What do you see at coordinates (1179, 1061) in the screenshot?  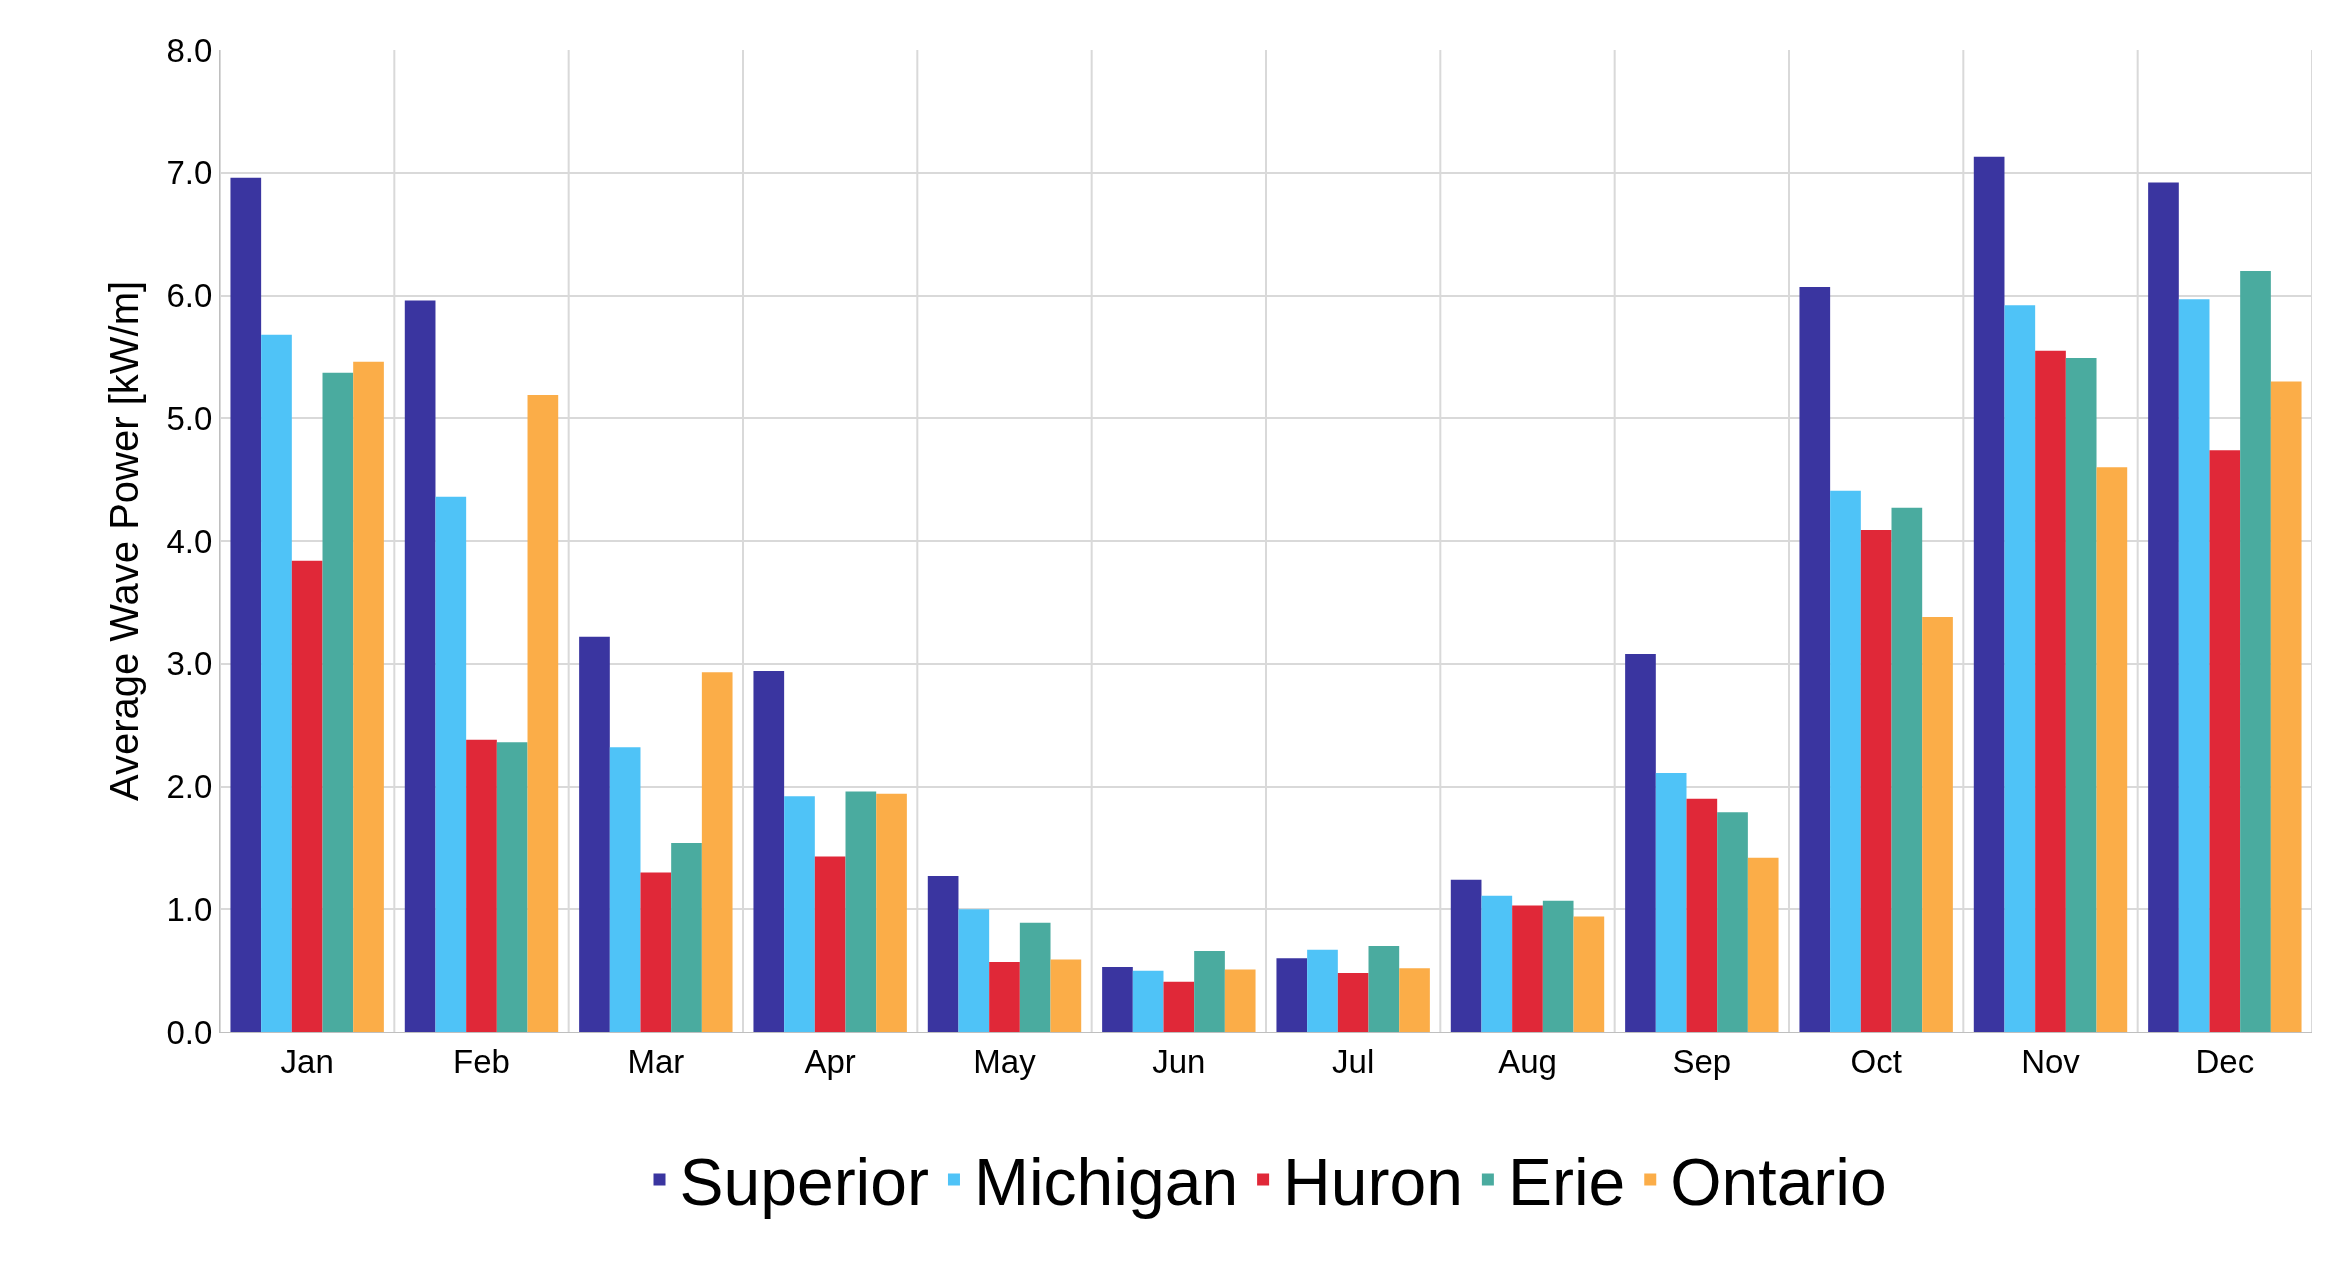 I see `x-tick-label: Jun` at bounding box center [1179, 1061].